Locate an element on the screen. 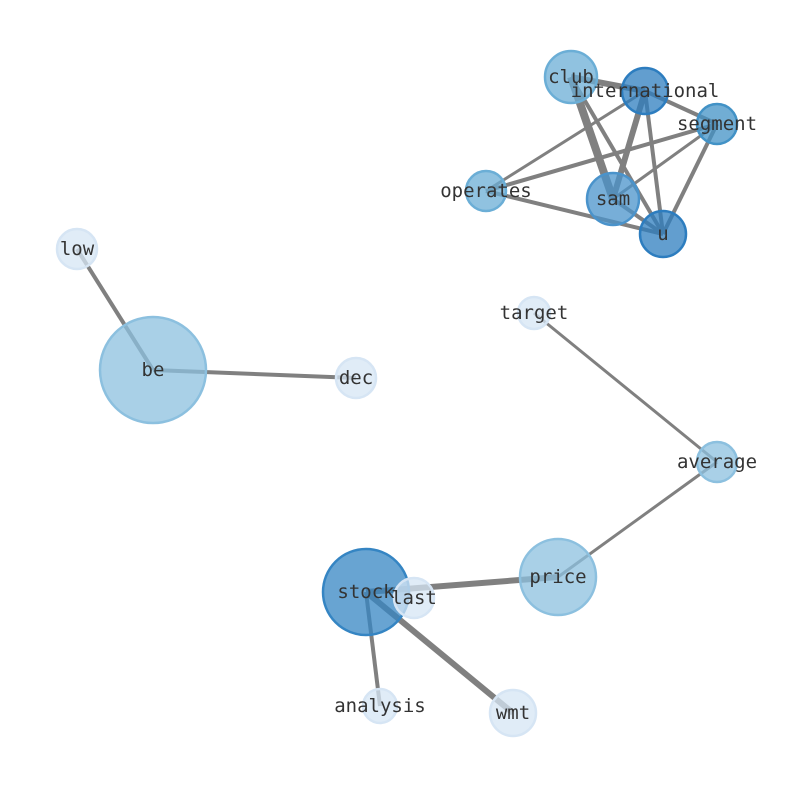 This screenshot has height=790, width=794. node-club is located at coordinates (571, 77).